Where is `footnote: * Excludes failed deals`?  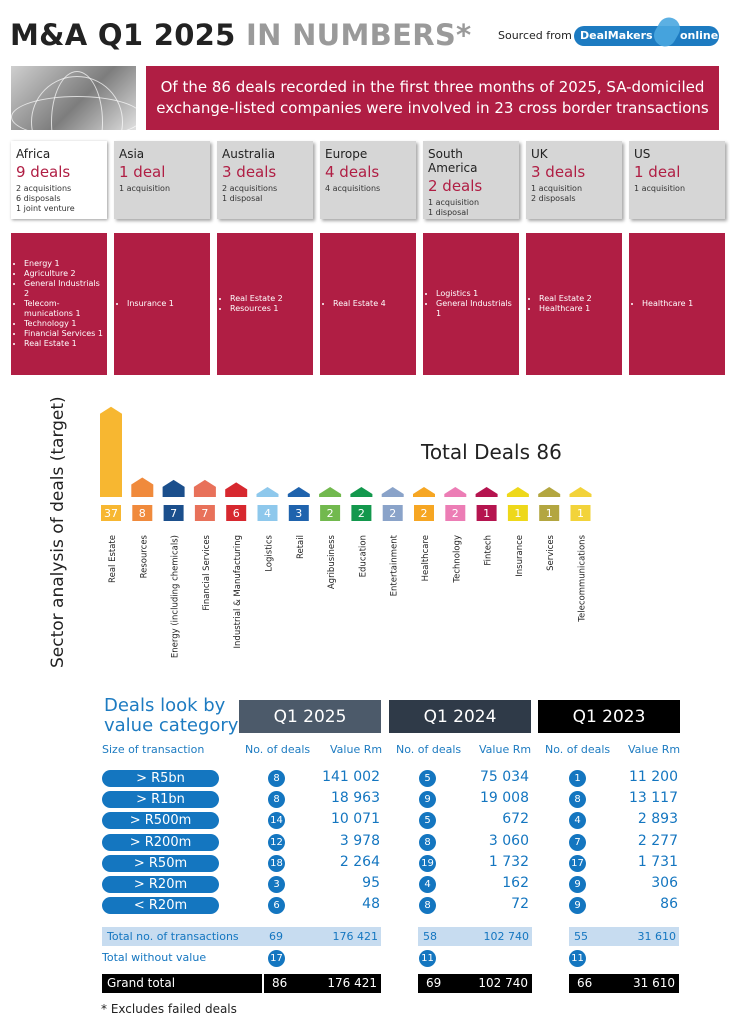 footnote: * Excludes failed deals is located at coordinates (169, 1009).